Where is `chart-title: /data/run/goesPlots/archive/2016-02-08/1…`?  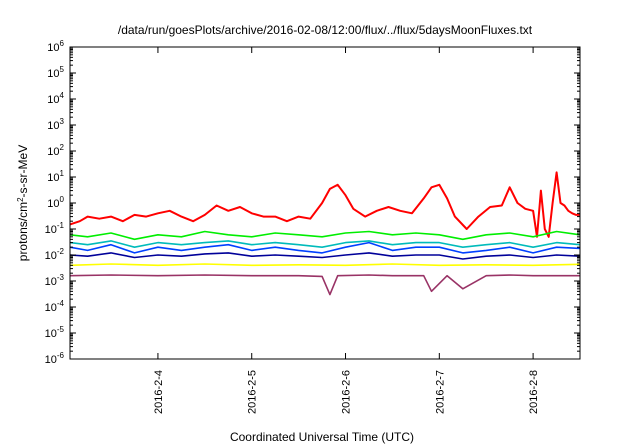
chart-title: /data/run/goesPlots/archive/2016-02-08/1… is located at coordinates (325, 30).